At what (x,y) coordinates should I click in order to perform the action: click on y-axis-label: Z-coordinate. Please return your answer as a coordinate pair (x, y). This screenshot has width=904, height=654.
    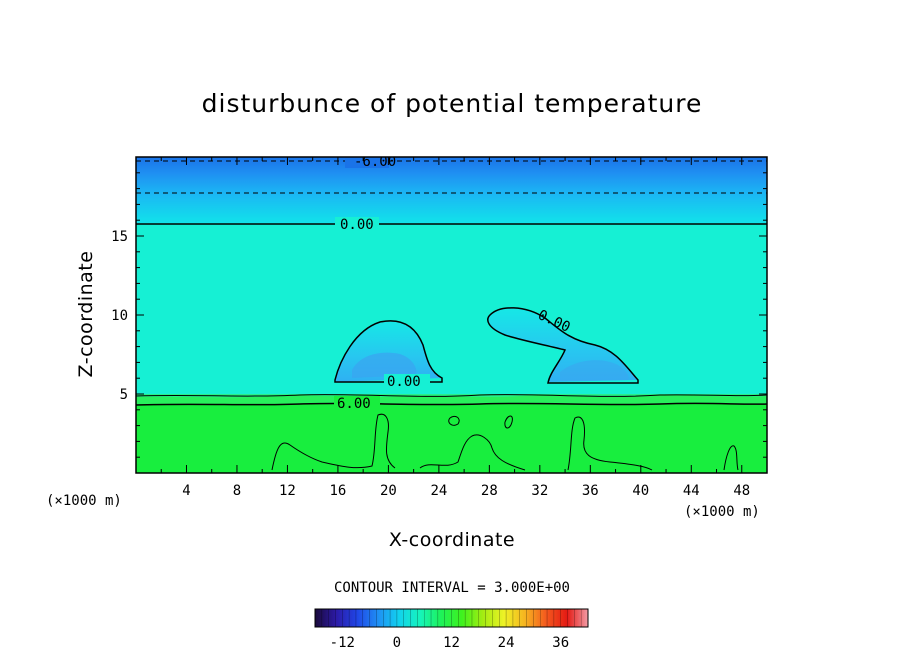
    Looking at the image, I should click on (86, 314).